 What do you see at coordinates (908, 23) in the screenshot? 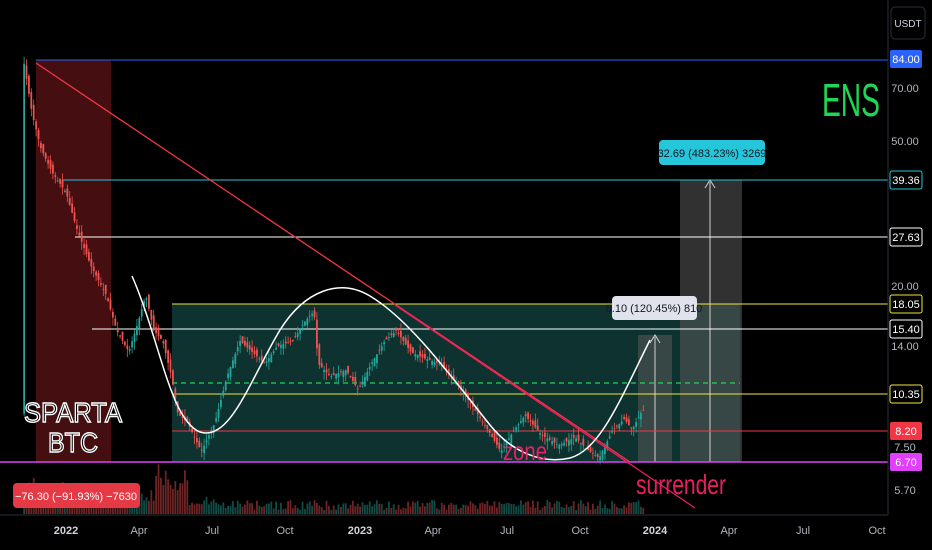
I see `currency-button: USDT` at bounding box center [908, 23].